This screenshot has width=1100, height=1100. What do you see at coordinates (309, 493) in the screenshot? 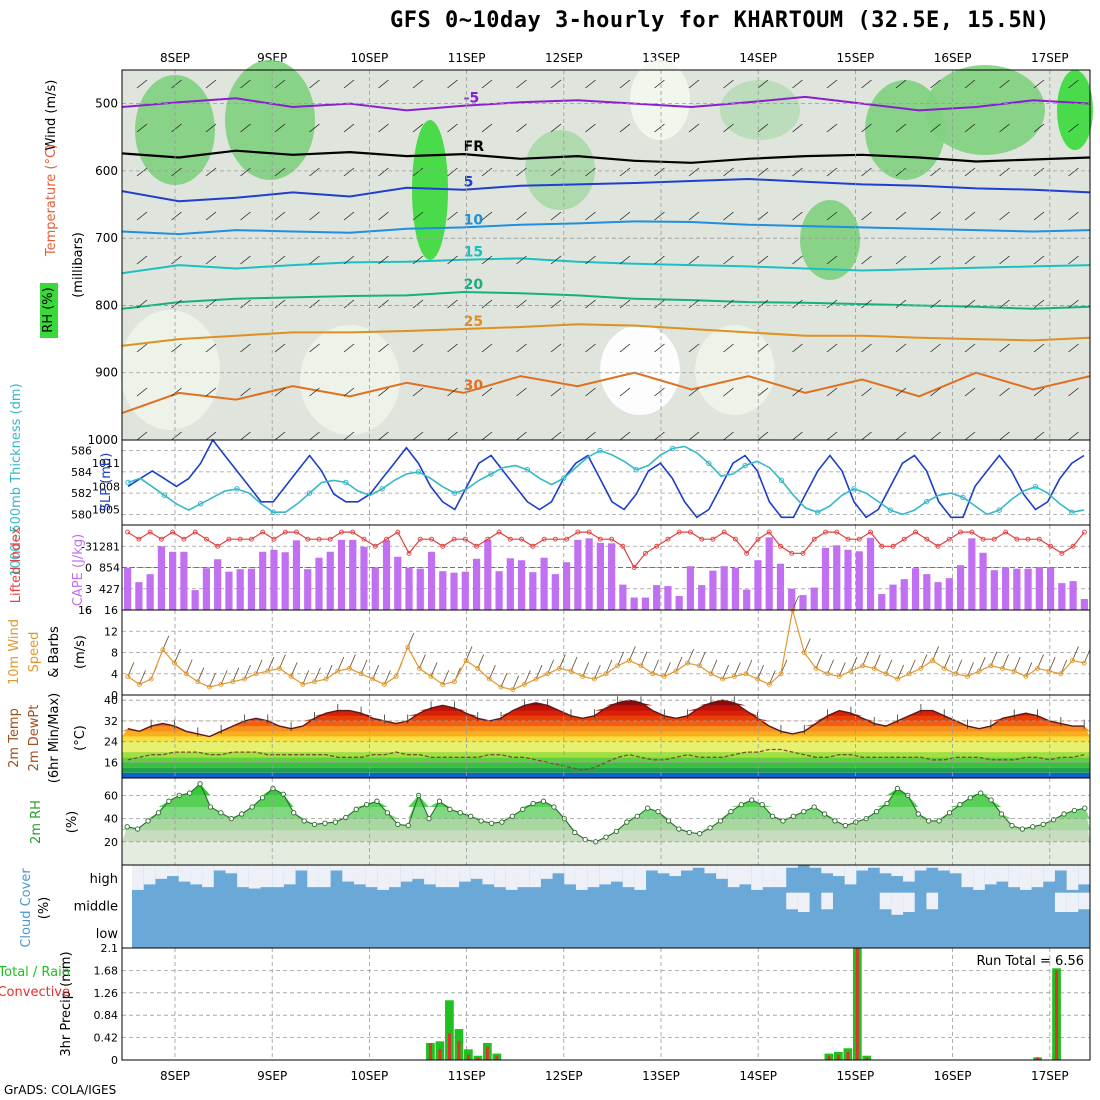
I see `thickness-point` at bounding box center [309, 493].